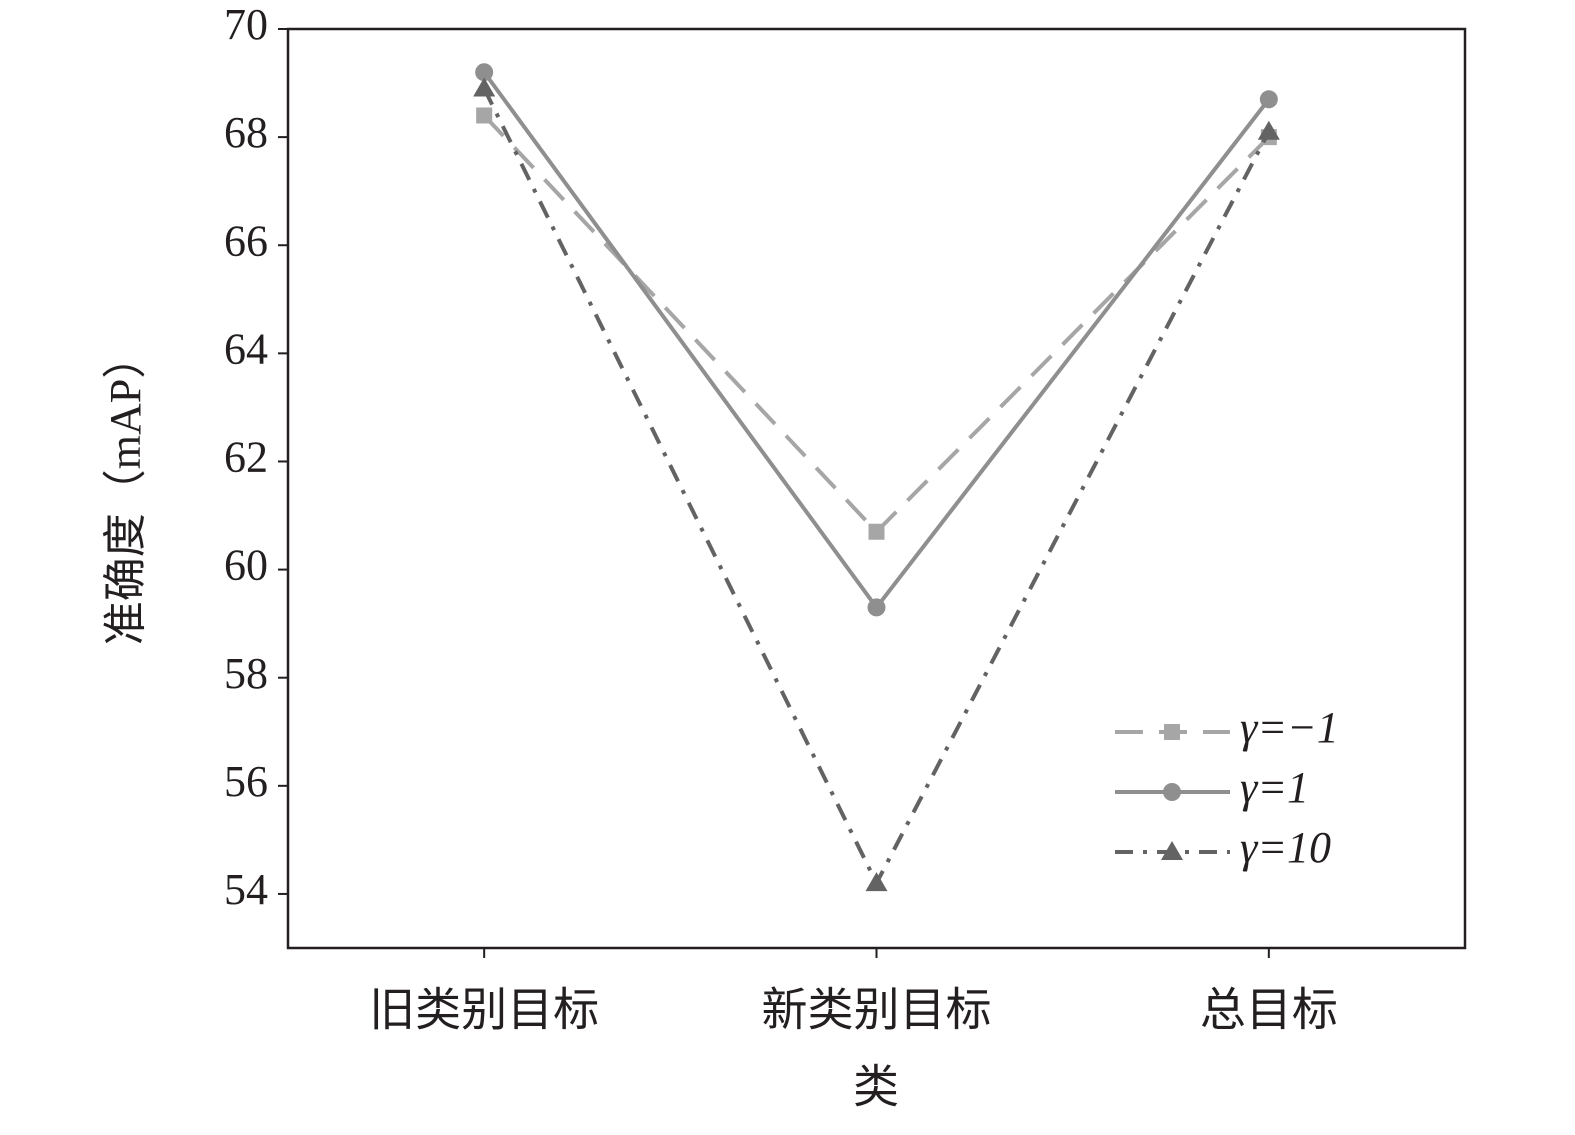 This screenshot has width=1575, height=1135. I want to click on legend-label: γ=−1, so click(1289, 727).